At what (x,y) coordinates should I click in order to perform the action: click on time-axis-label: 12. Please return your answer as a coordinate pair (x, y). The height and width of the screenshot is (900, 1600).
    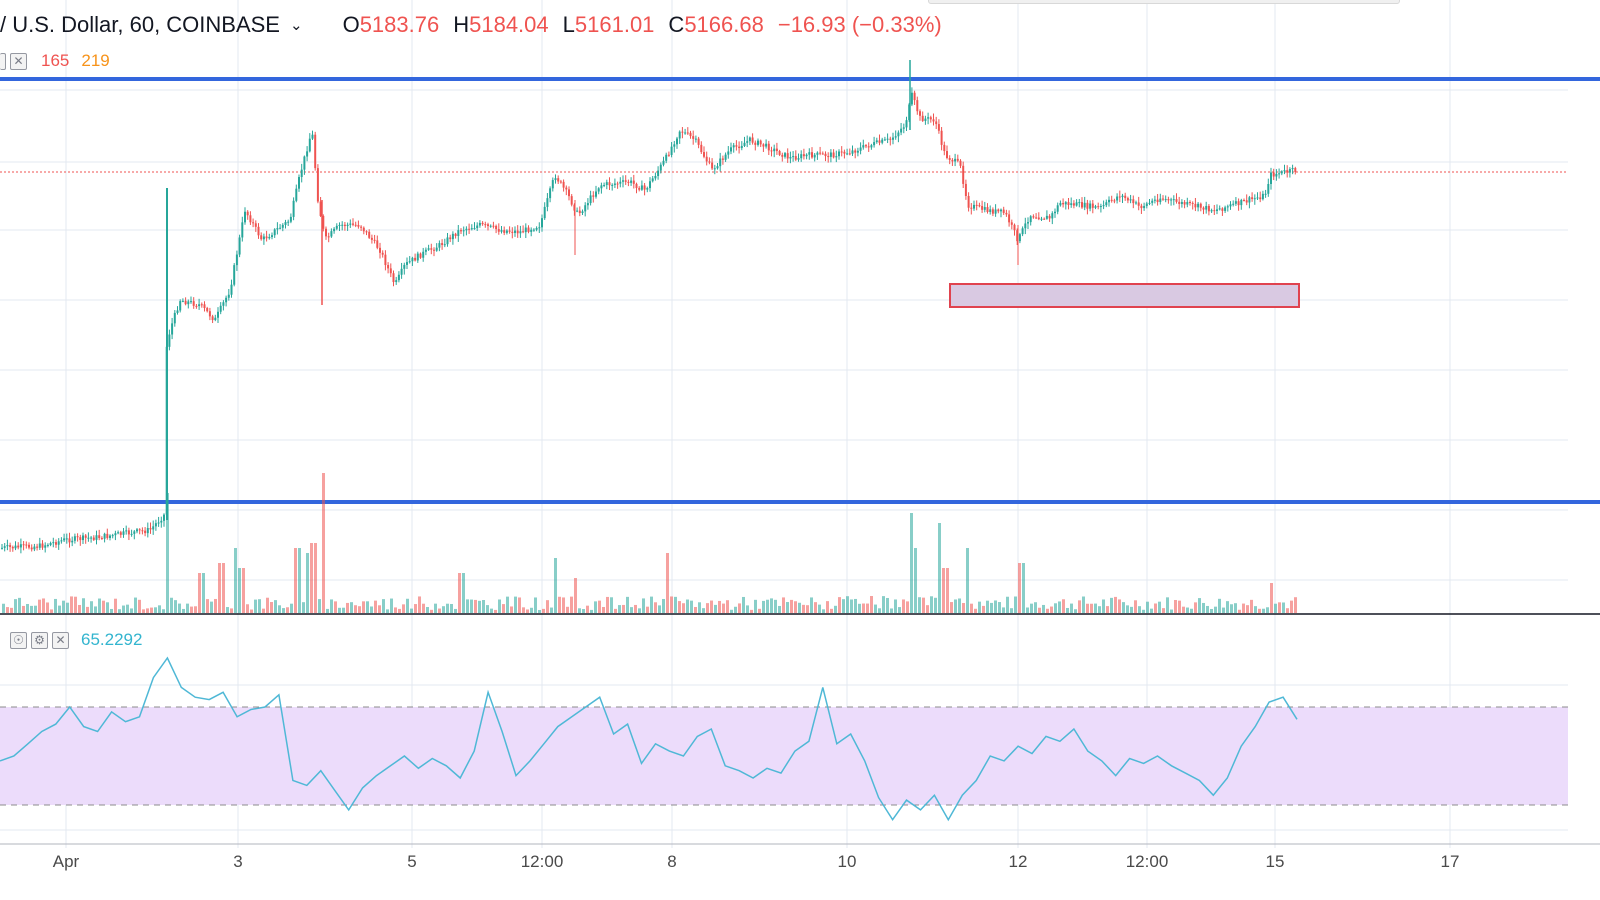
    Looking at the image, I should click on (1018, 861).